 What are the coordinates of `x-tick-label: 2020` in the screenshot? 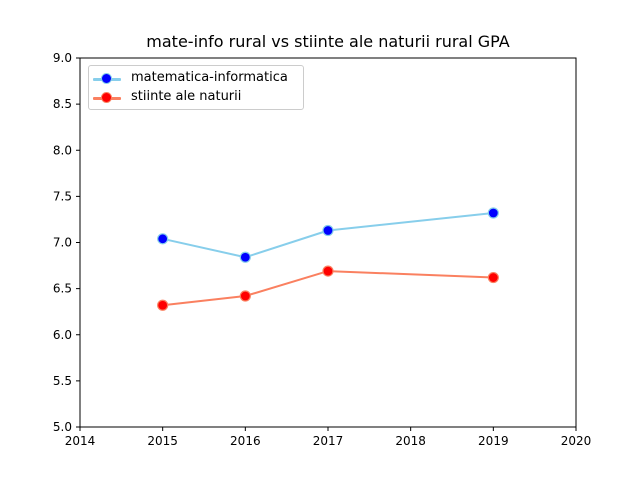 It's located at (576, 441).